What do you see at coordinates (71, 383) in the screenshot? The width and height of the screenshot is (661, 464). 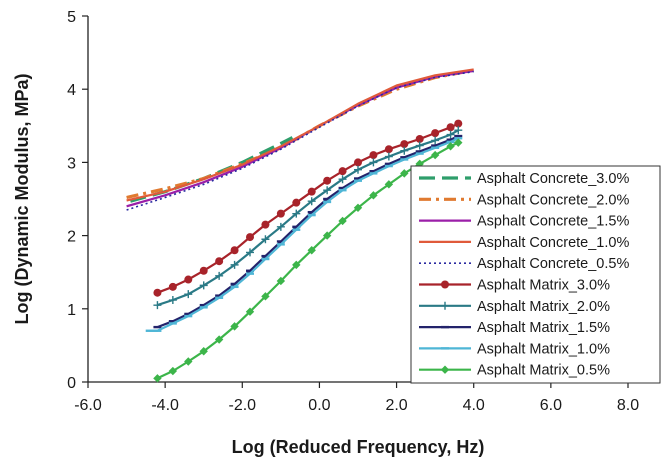 I see `y-tick-label: 0` at bounding box center [71, 383].